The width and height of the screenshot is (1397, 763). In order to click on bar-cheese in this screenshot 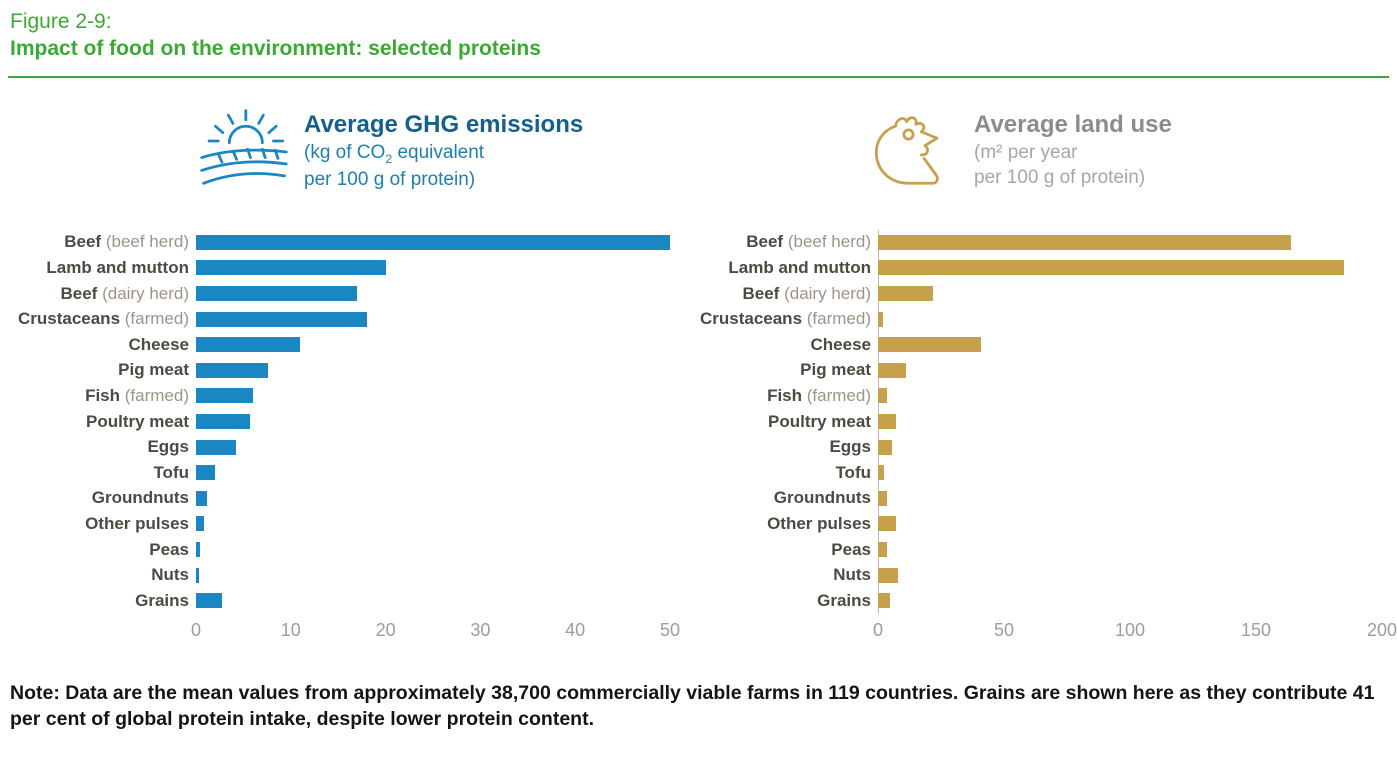, I will do `click(930, 345)`.